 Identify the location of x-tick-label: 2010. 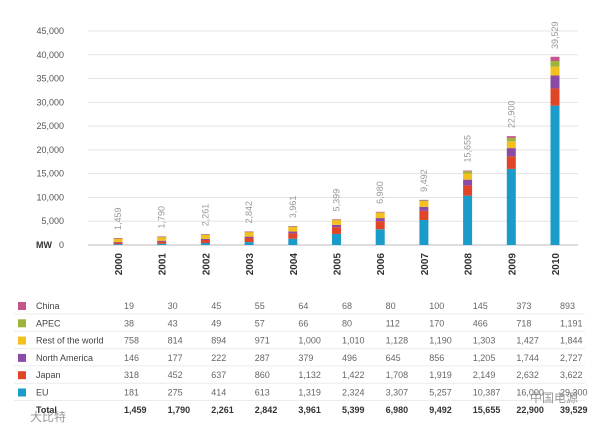
(556, 264).